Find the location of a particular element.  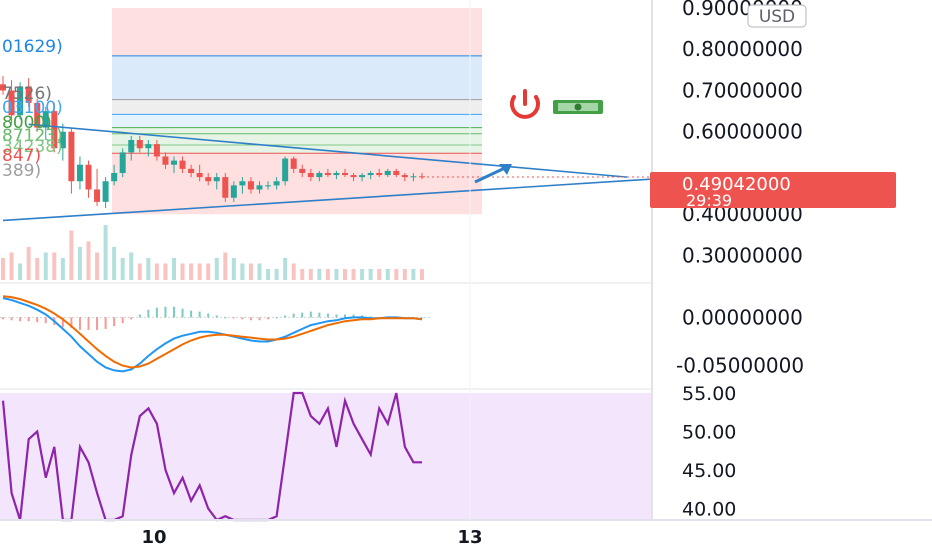

money-icon is located at coordinates (578, 107).